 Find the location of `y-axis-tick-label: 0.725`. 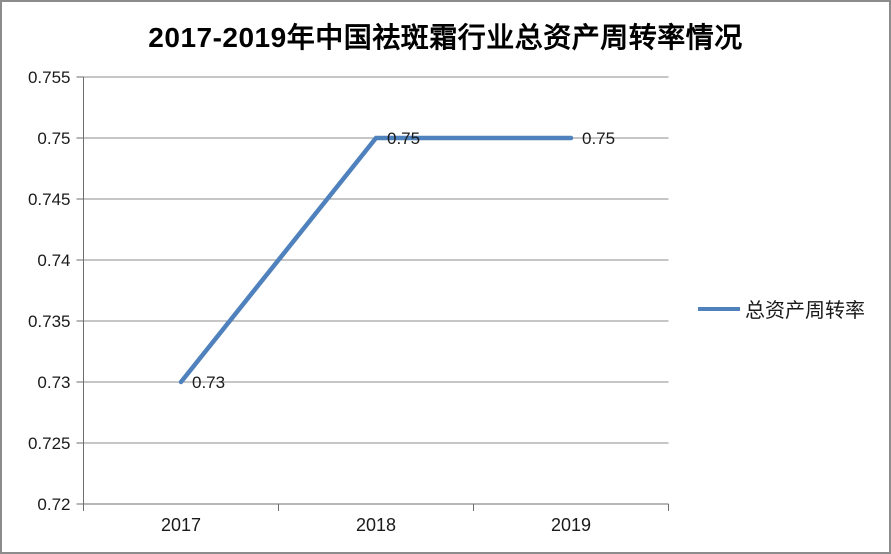

y-axis-tick-label: 0.725 is located at coordinates (49, 443).